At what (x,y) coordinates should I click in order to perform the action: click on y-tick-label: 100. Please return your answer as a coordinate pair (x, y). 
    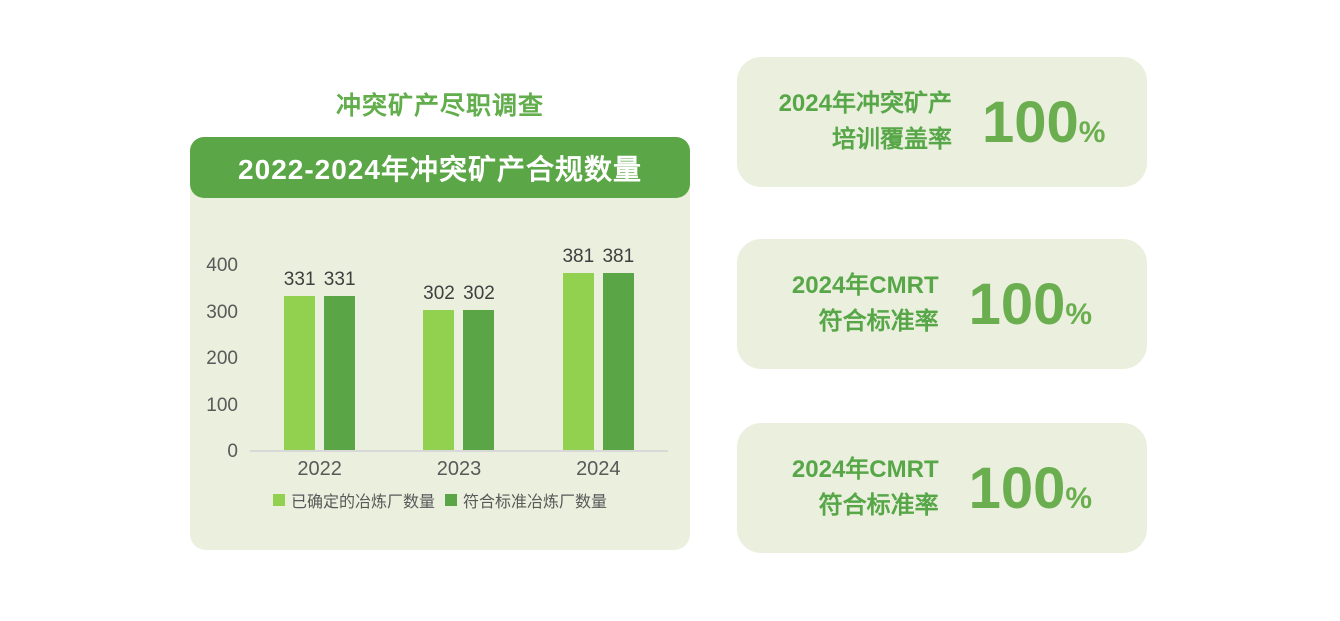
    Looking at the image, I should click on (222, 405).